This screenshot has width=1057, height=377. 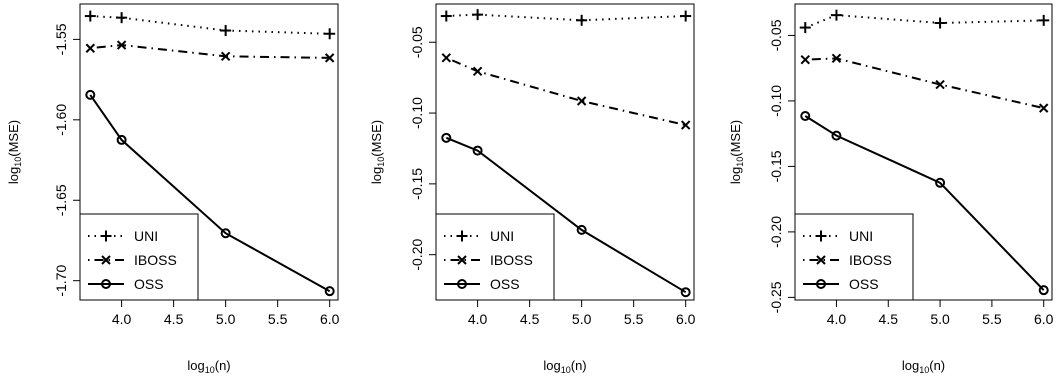 What do you see at coordinates (61, 39) in the screenshot?
I see `y-tick-label: -1.55` at bounding box center [61, 39].